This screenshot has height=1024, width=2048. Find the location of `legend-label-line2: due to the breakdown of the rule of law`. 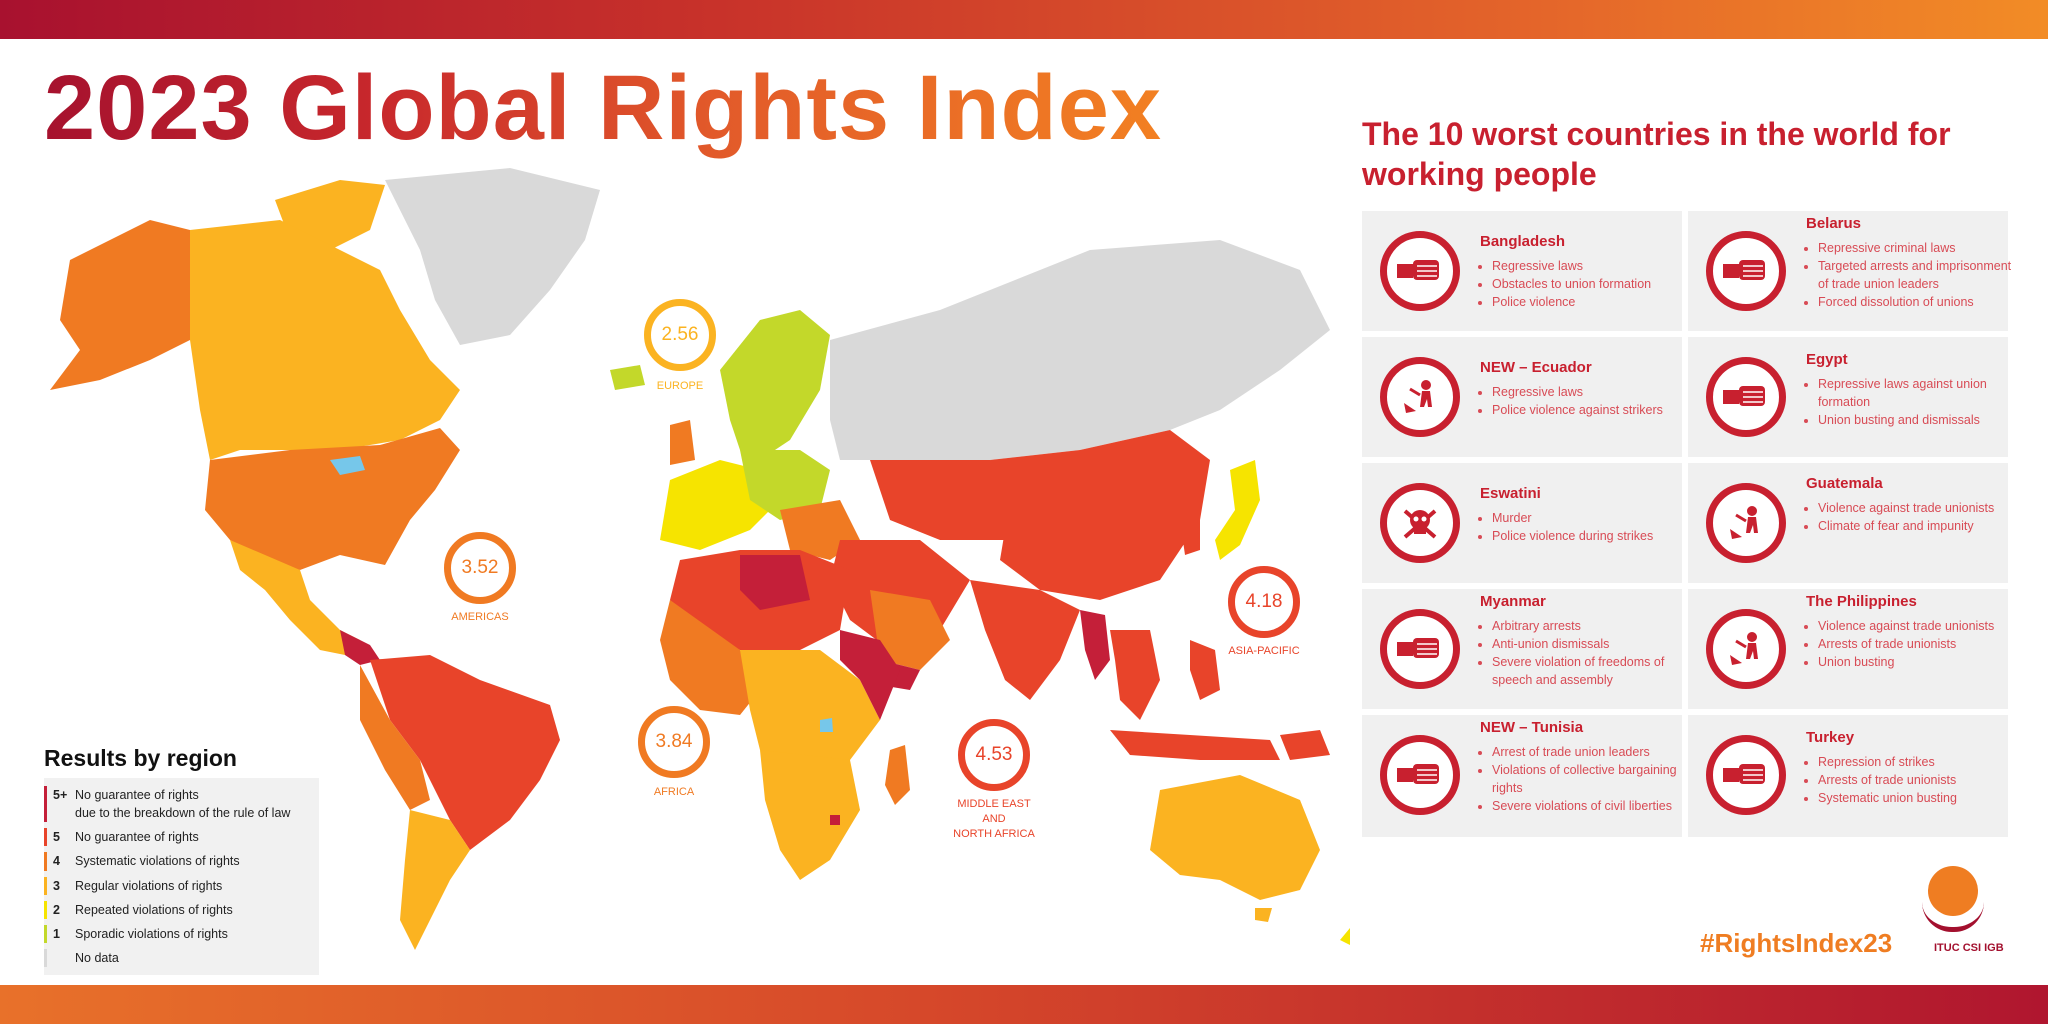

legend-label-line2: due to the breakdown of the rule of law is located at coordinates (183, 813).